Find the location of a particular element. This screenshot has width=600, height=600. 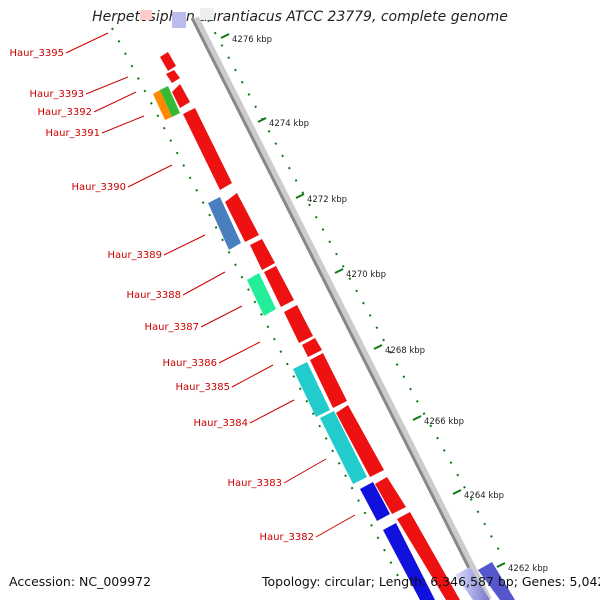

gene-label: Haur_3391 is located at coordinates (72, 133).